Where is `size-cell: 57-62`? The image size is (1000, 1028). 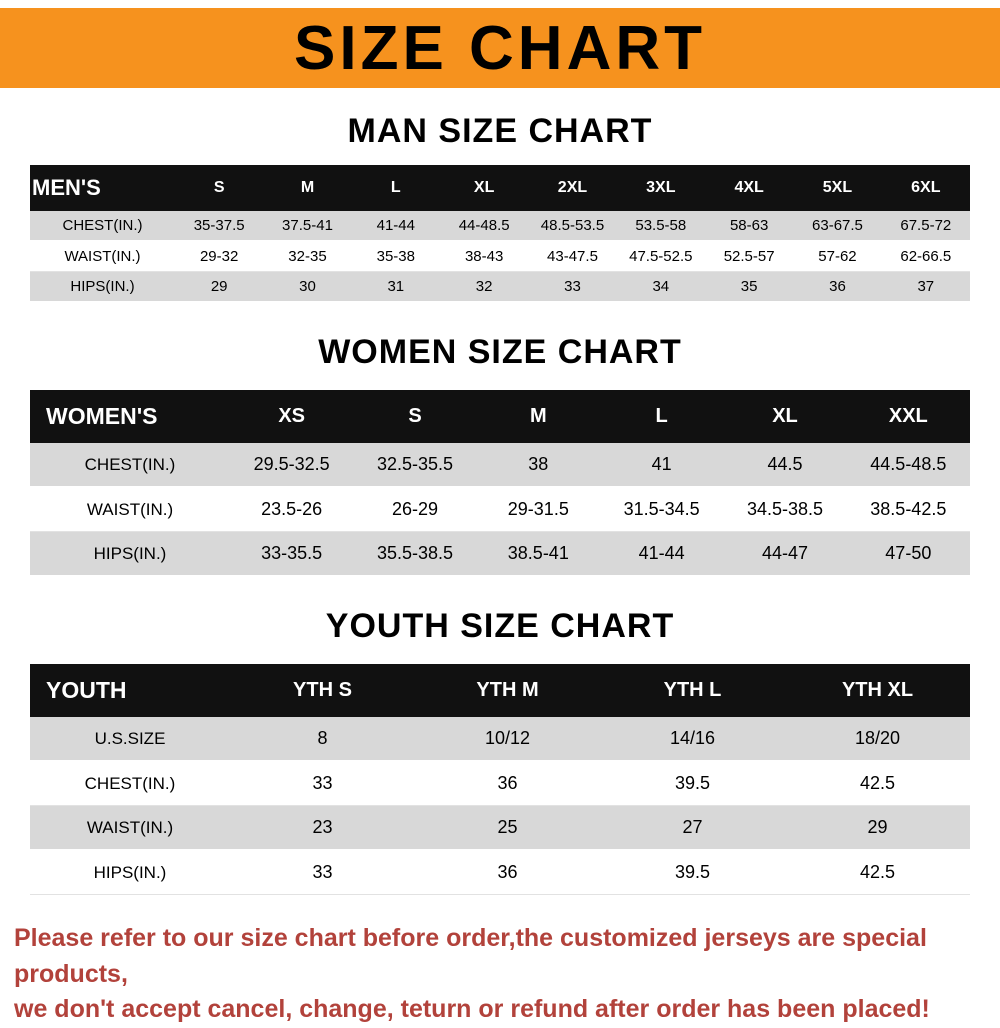 size-cell: 57-62 is located at coordinates (837, 256).